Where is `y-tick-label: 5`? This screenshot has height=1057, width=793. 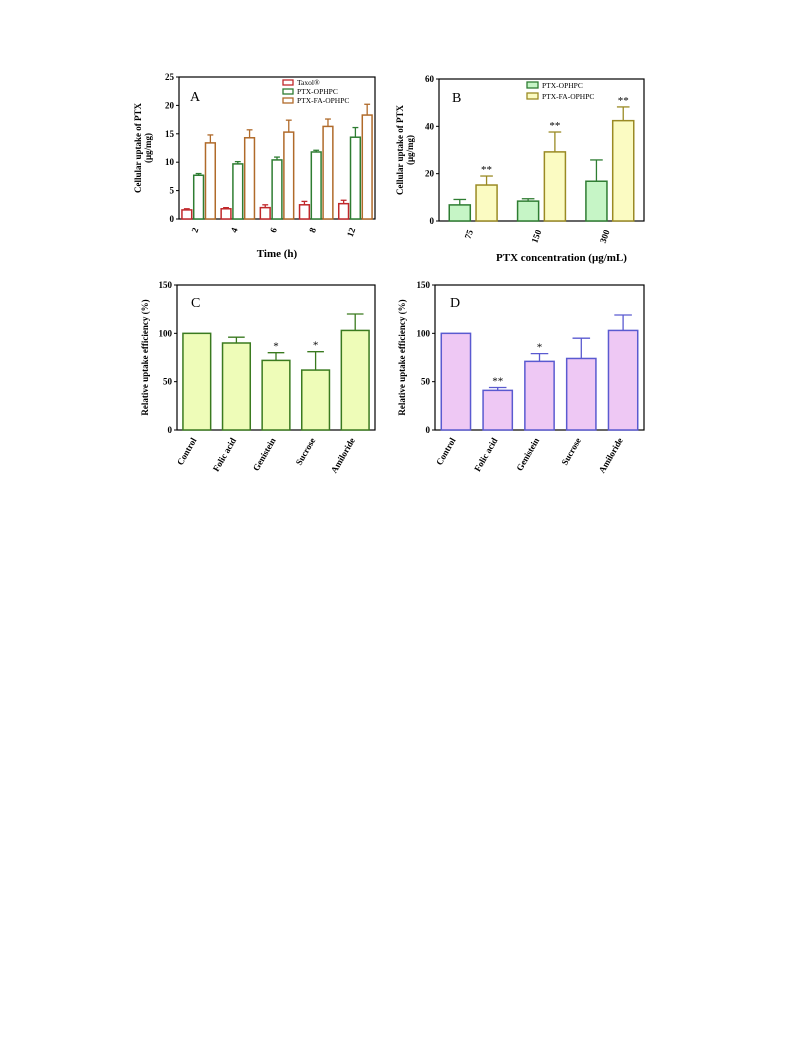 y-tick-label: 5 is located at coordinates (172, 191).